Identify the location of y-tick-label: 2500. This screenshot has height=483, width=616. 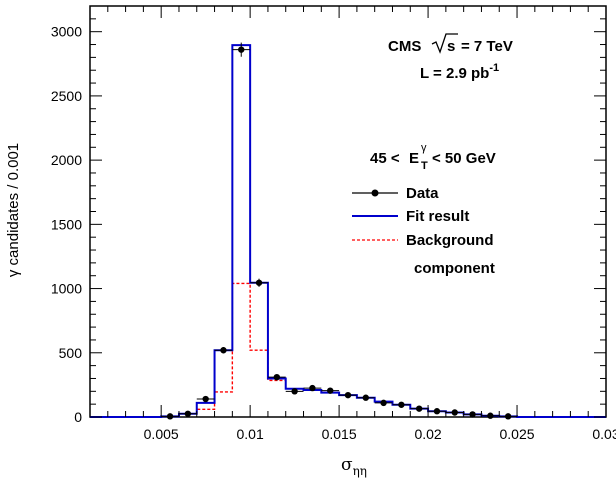
(66, 96).